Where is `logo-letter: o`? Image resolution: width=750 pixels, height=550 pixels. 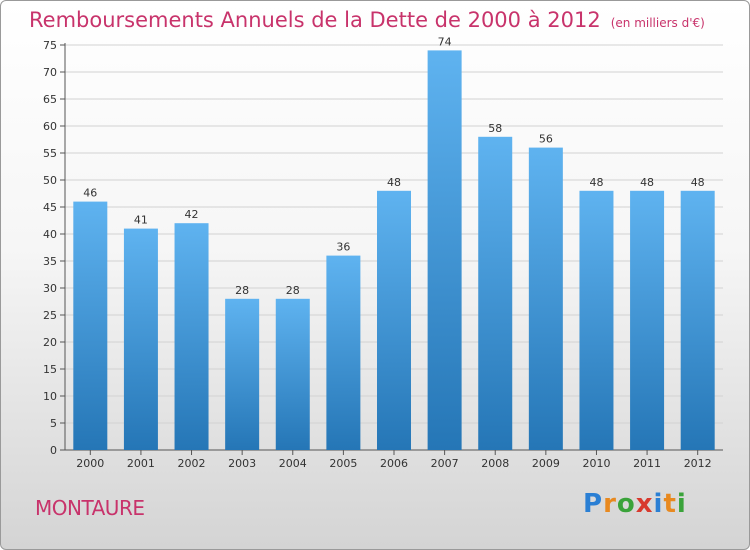 logo-letter: o is located at coordinates (626, 504).